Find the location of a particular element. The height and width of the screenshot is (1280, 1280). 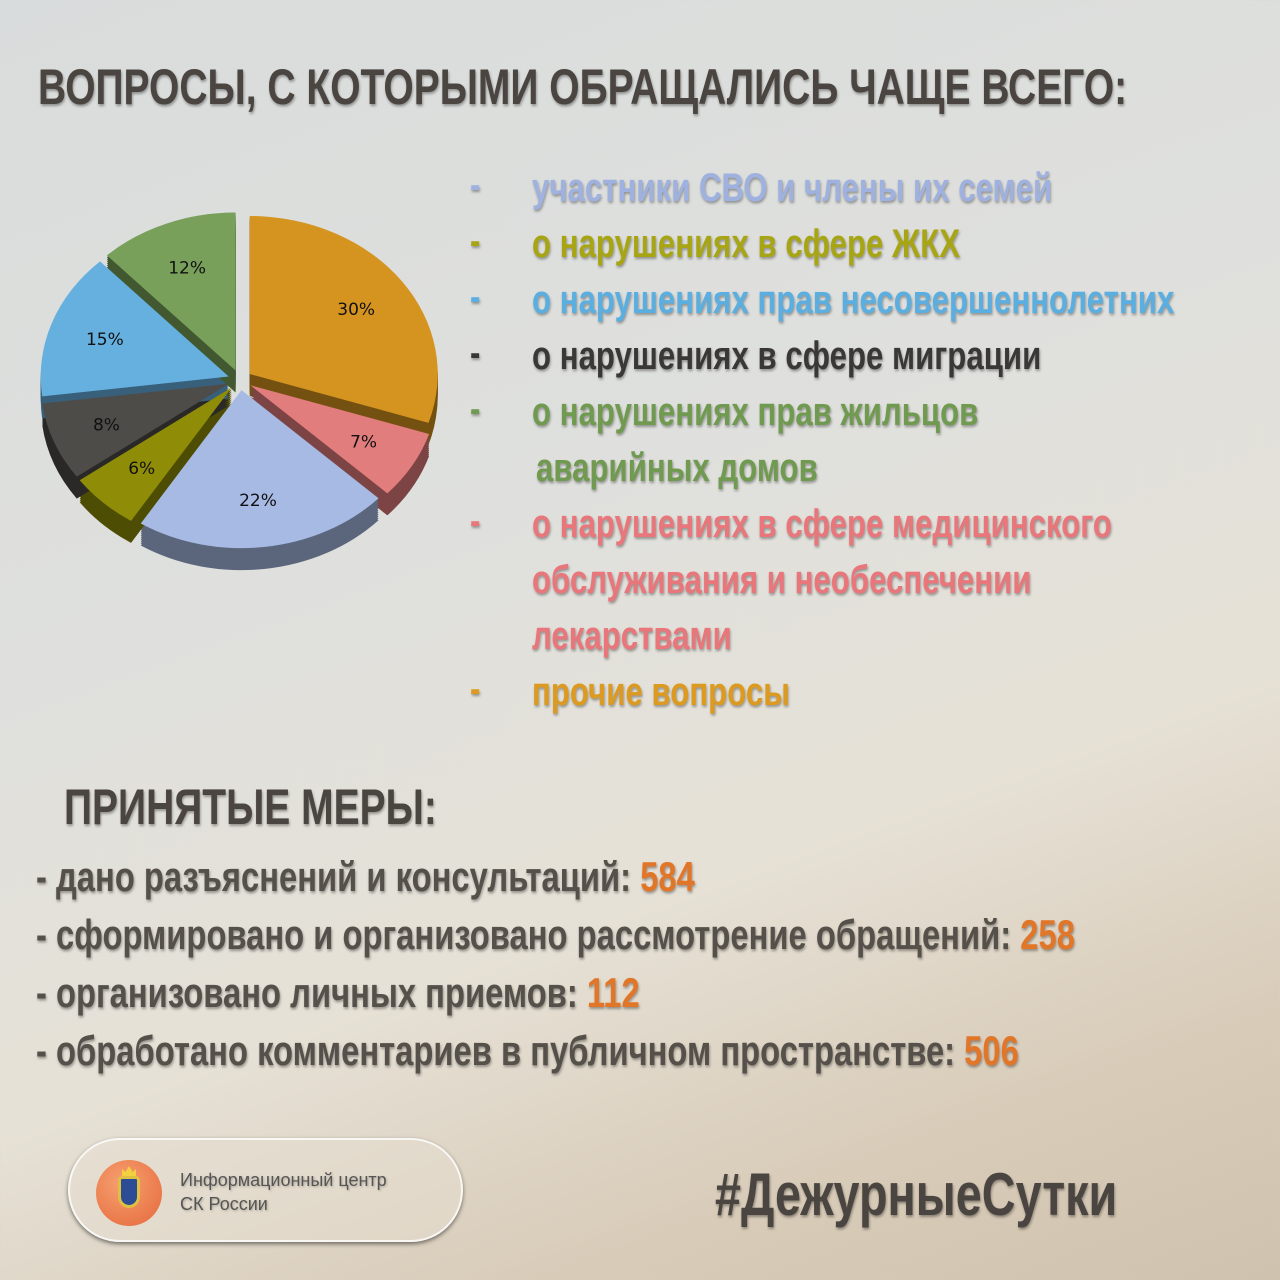

pie-data-label: 22% is located at coordinates (258, 501).